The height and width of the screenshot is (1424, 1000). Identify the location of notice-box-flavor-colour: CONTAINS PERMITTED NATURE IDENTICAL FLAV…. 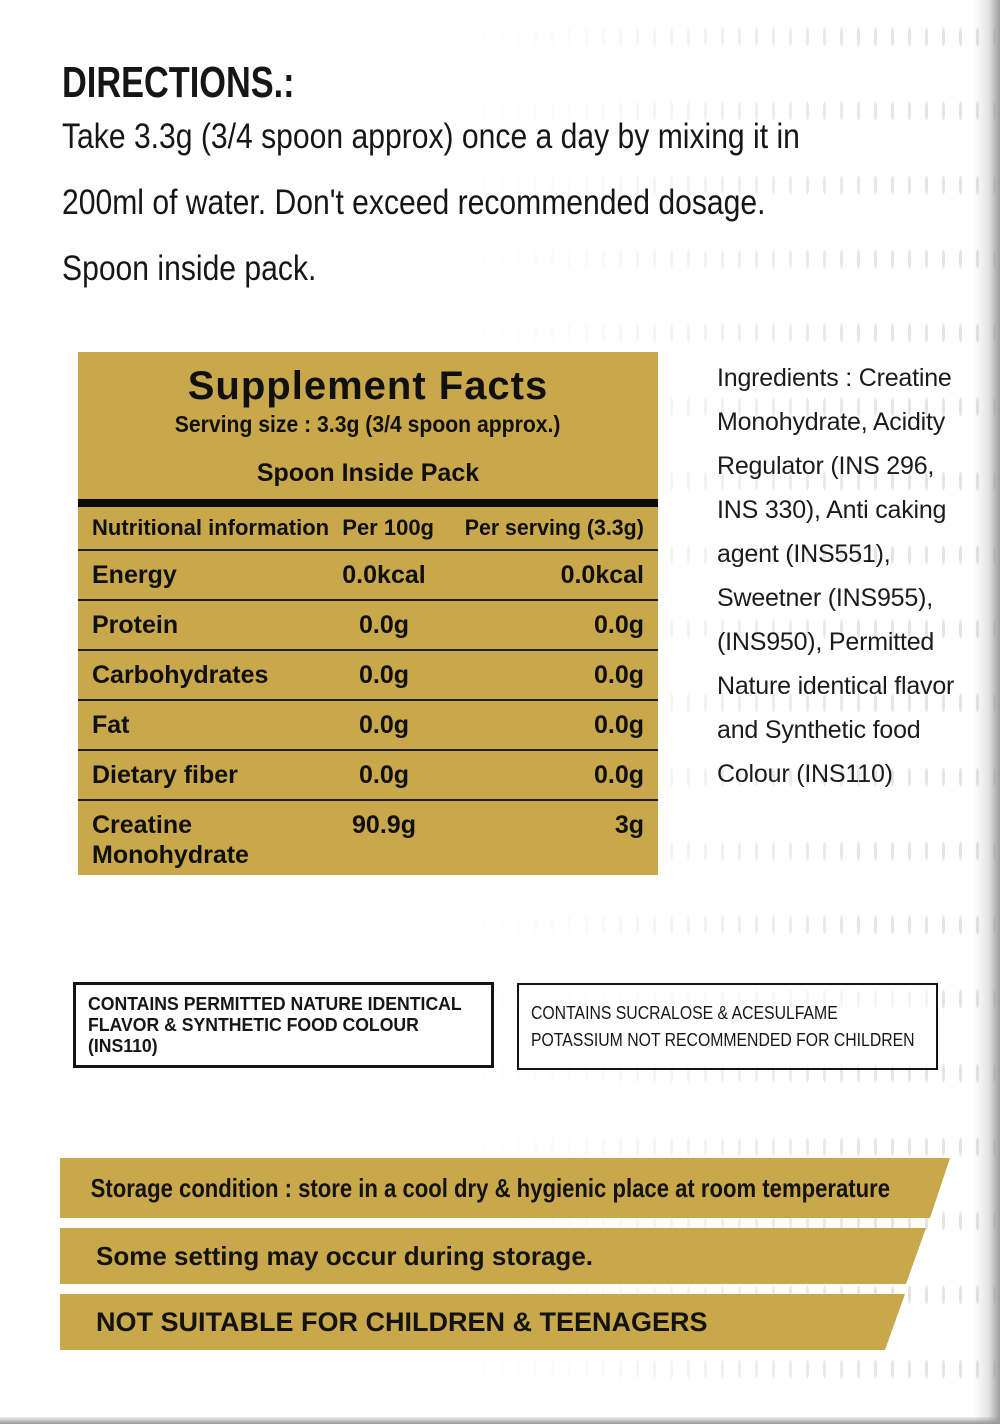
(283, 1025).